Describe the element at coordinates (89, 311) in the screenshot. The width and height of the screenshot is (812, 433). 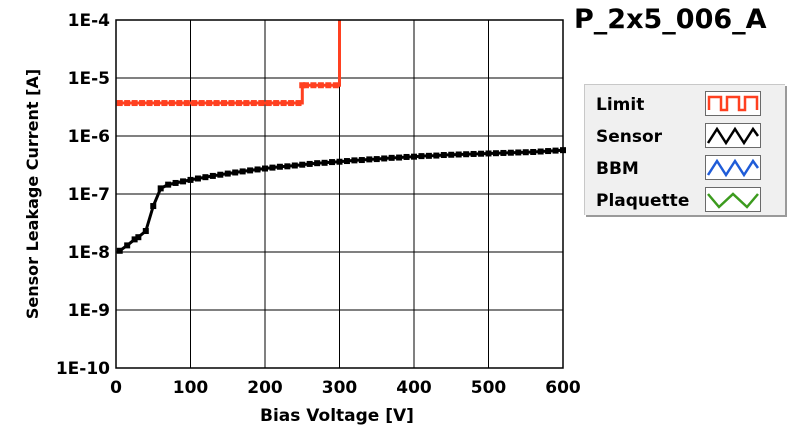
I see `y-tick-label: 1E-9` at that location.